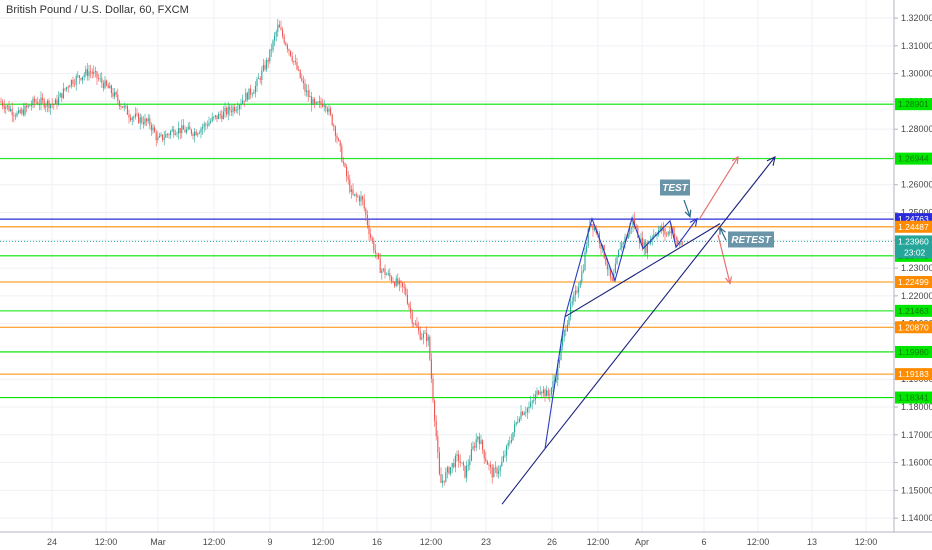 The height and width of the screenshot is (550, 932). What do you see at coordinates (916, 518) in the screenshot?
I see `y-tick-label: 1.14000` at bounding box center [916, 518].